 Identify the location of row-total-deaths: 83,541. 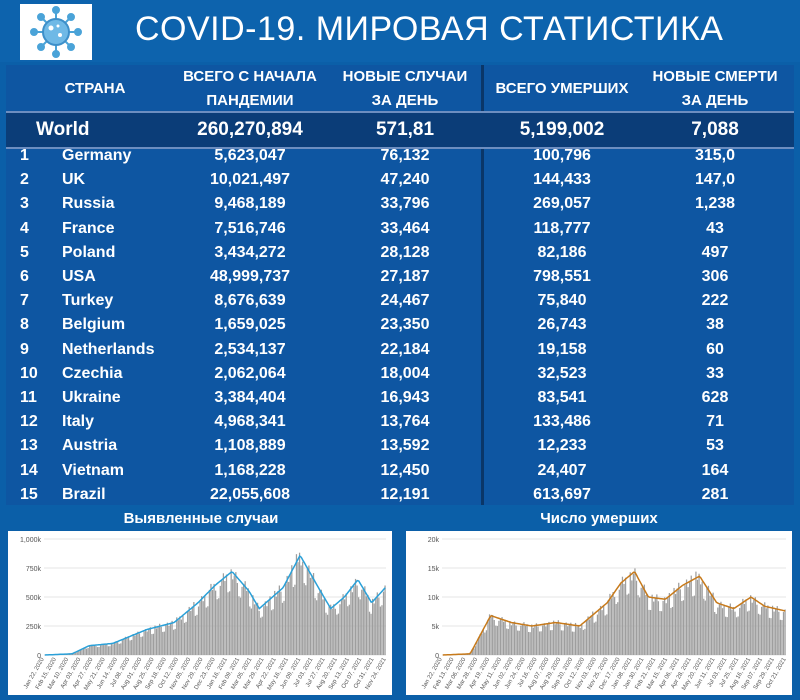
(562, 398).